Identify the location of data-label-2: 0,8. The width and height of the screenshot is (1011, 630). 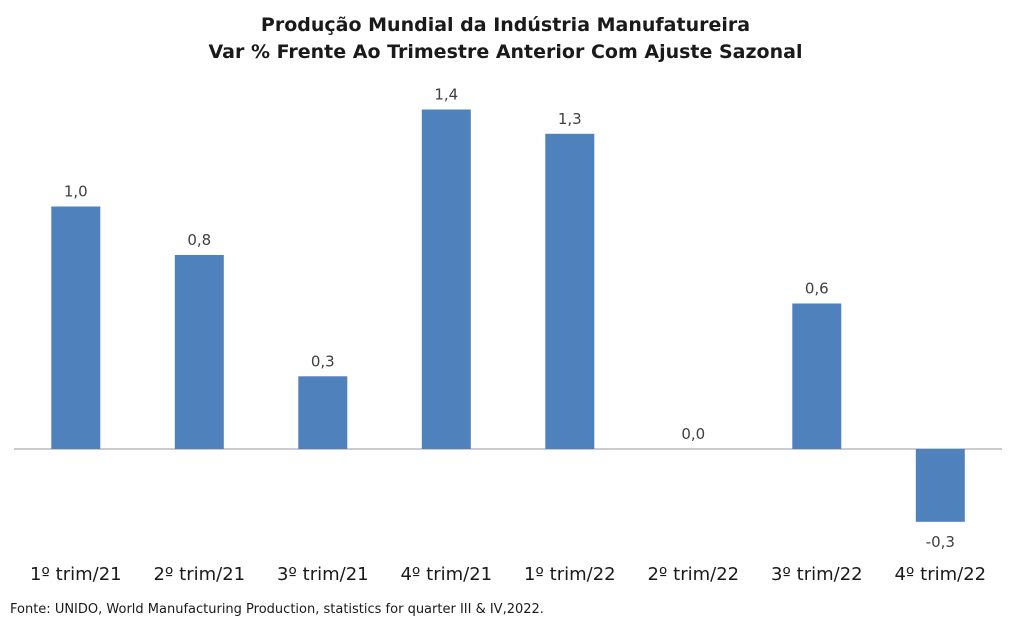
(199, 240).